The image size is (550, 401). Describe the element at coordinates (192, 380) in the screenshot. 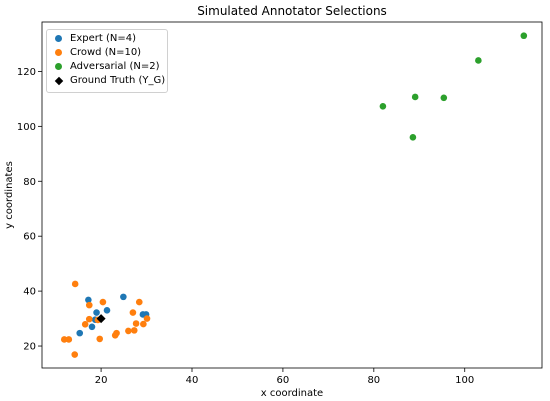

I see `x-tick-label: 40` at that location.